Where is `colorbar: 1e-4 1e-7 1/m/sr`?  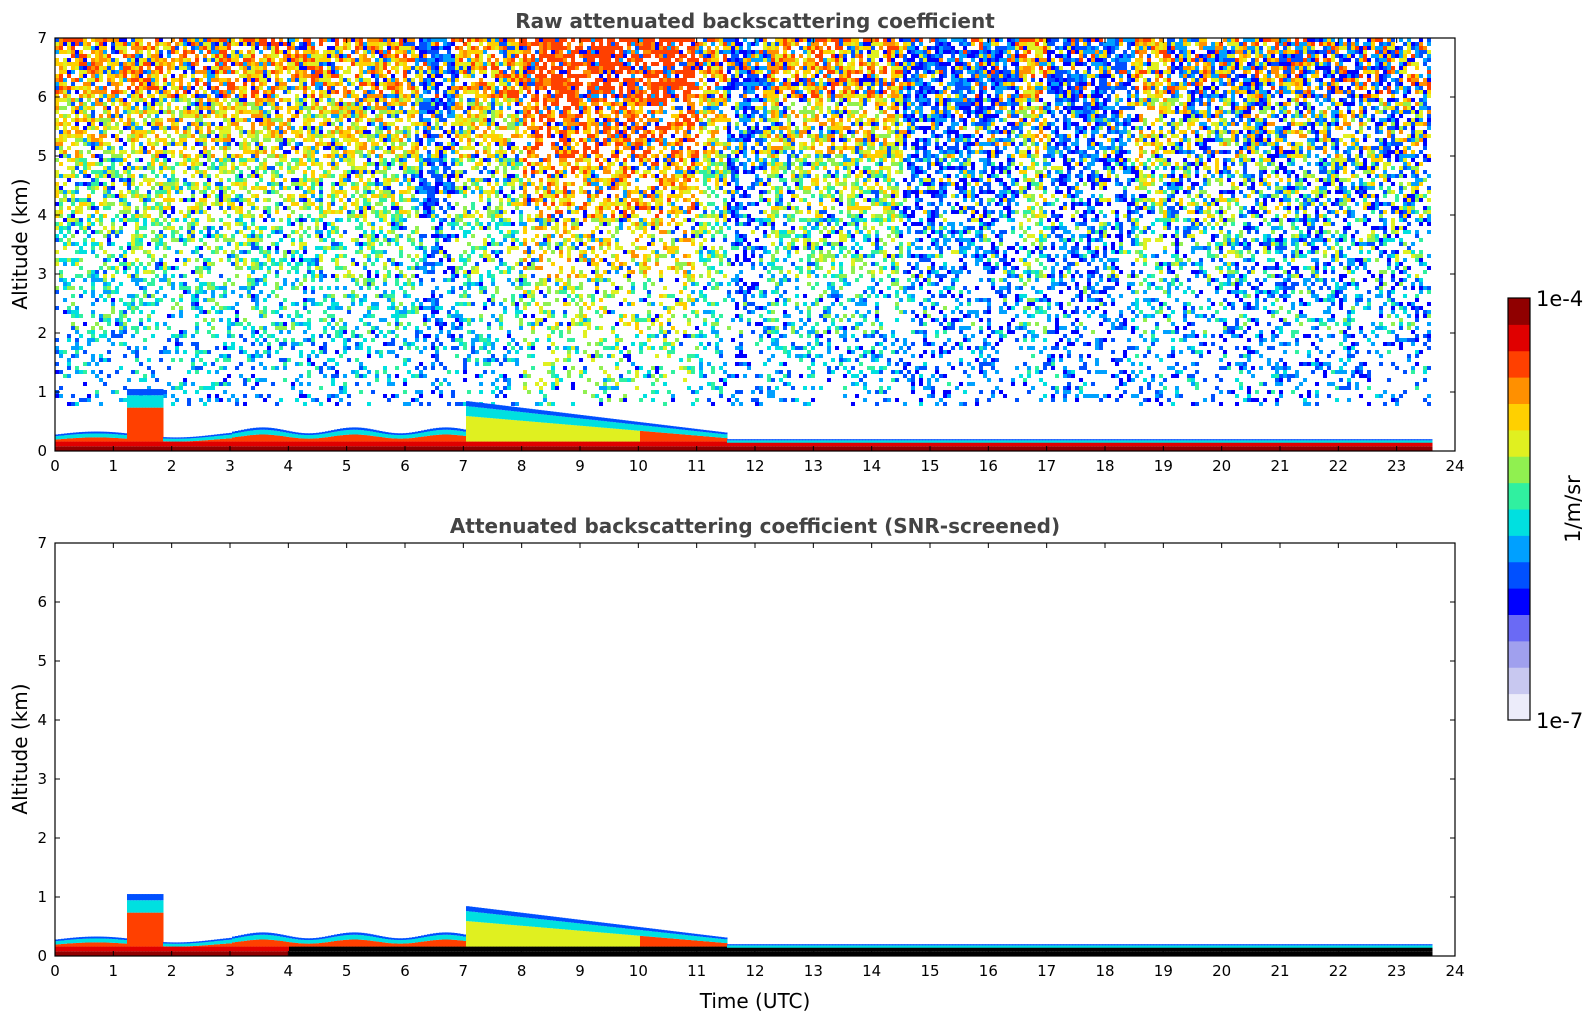
colorbar: 1e-4 1e-7 1/m/sr is located at coordinates (1546, 510).